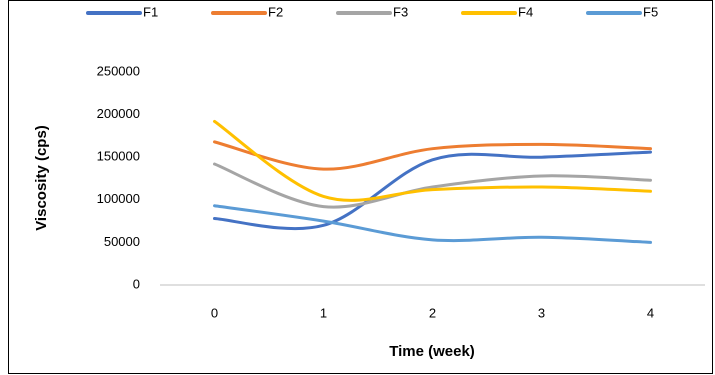 This screenshot has height=375, width=715. I want to click on legend-label: F5, so click(650, 11).